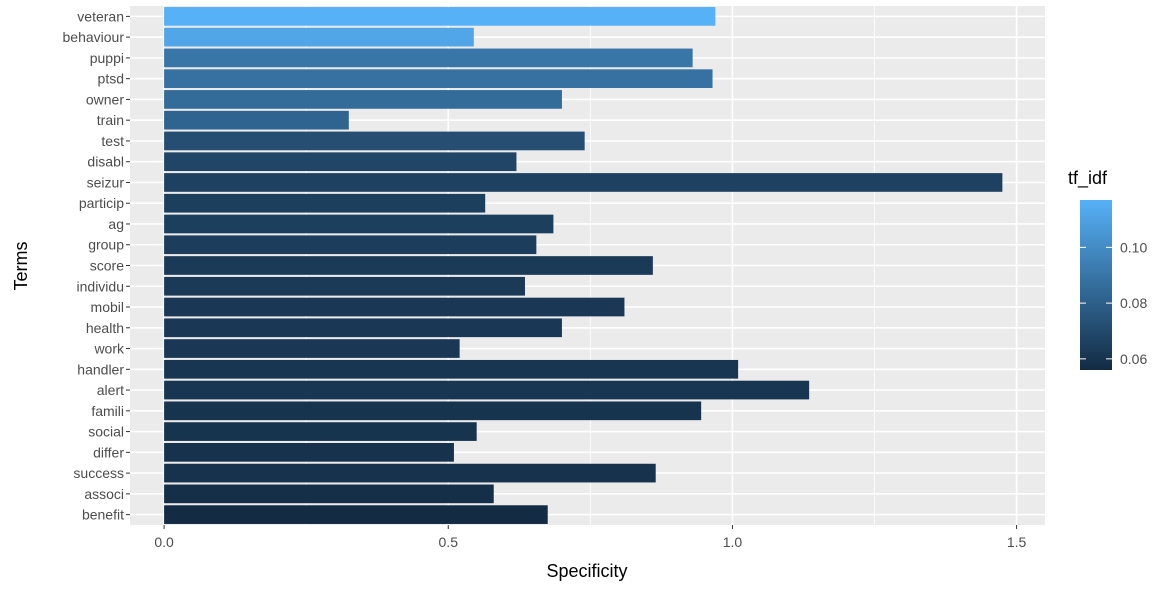 Image resolution: width=1170 pixels, height=591 pixels. I want to click on bar-associ, so click(329, 494).